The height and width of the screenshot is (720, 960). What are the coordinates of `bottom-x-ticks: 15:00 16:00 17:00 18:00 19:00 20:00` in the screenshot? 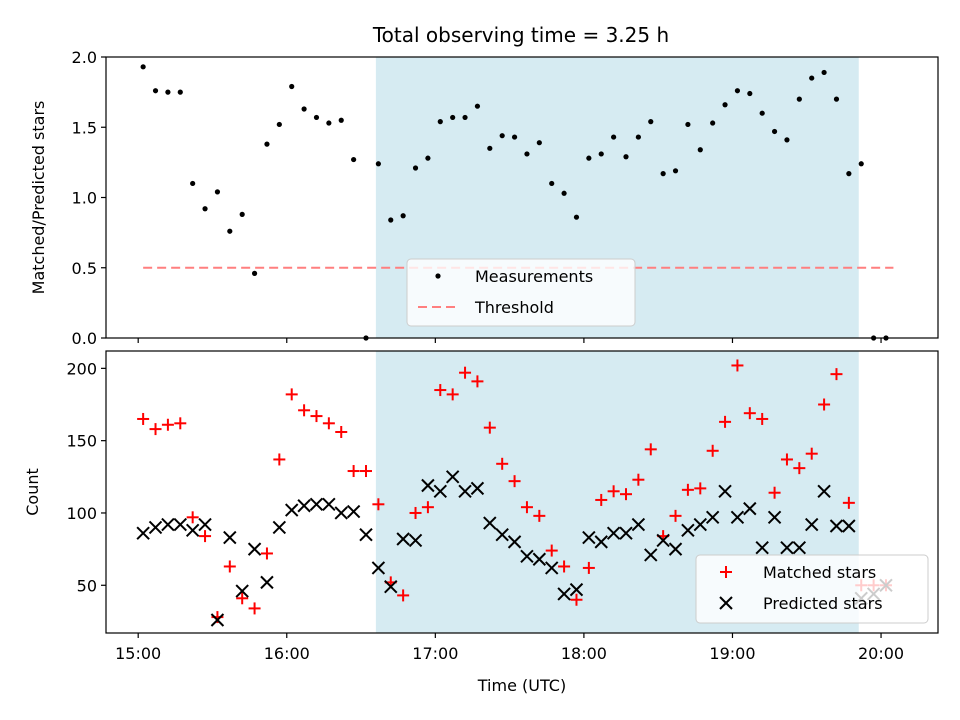 It's located at (509, 648).